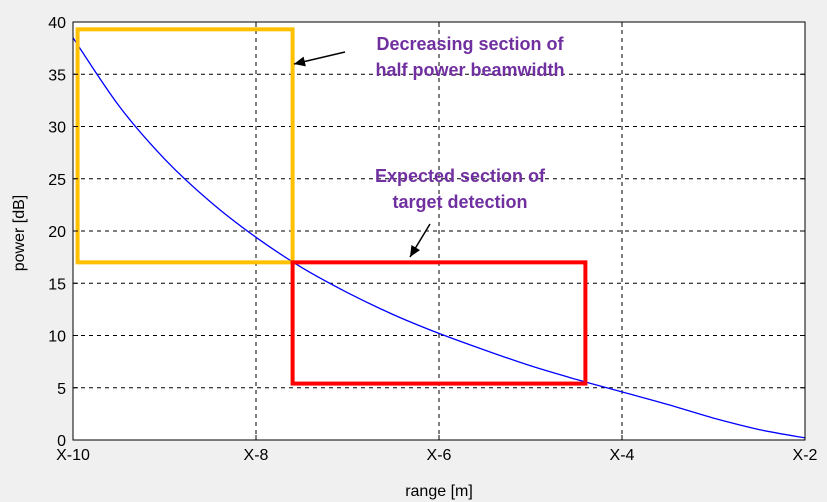 The image size is (827, 502). I want to click on half-power-beamwidth-annotation-line: half power beamwidth, so click(469, 70).